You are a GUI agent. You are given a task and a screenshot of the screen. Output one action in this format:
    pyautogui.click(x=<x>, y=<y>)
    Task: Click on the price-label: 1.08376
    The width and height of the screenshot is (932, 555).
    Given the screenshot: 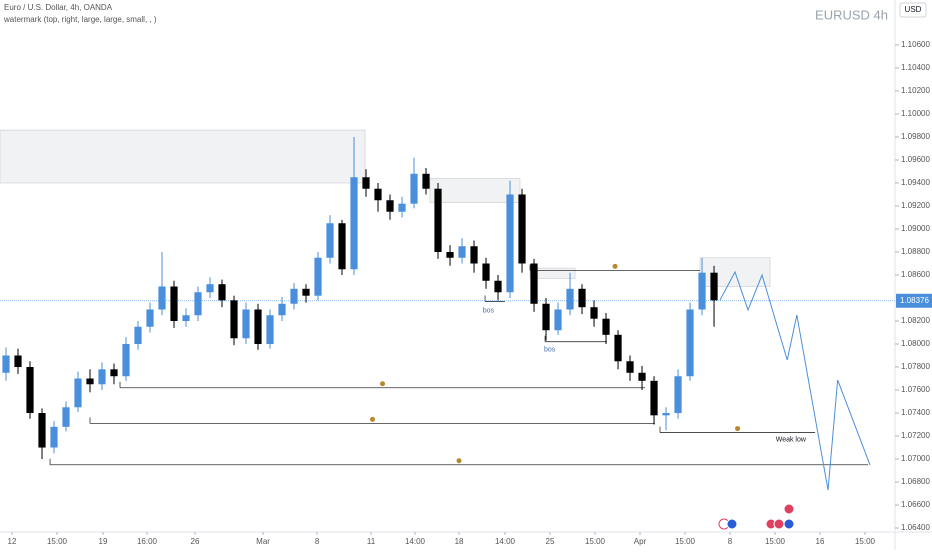 What is the action you would take?
    pyautogui.click(x=914, y=300)
    